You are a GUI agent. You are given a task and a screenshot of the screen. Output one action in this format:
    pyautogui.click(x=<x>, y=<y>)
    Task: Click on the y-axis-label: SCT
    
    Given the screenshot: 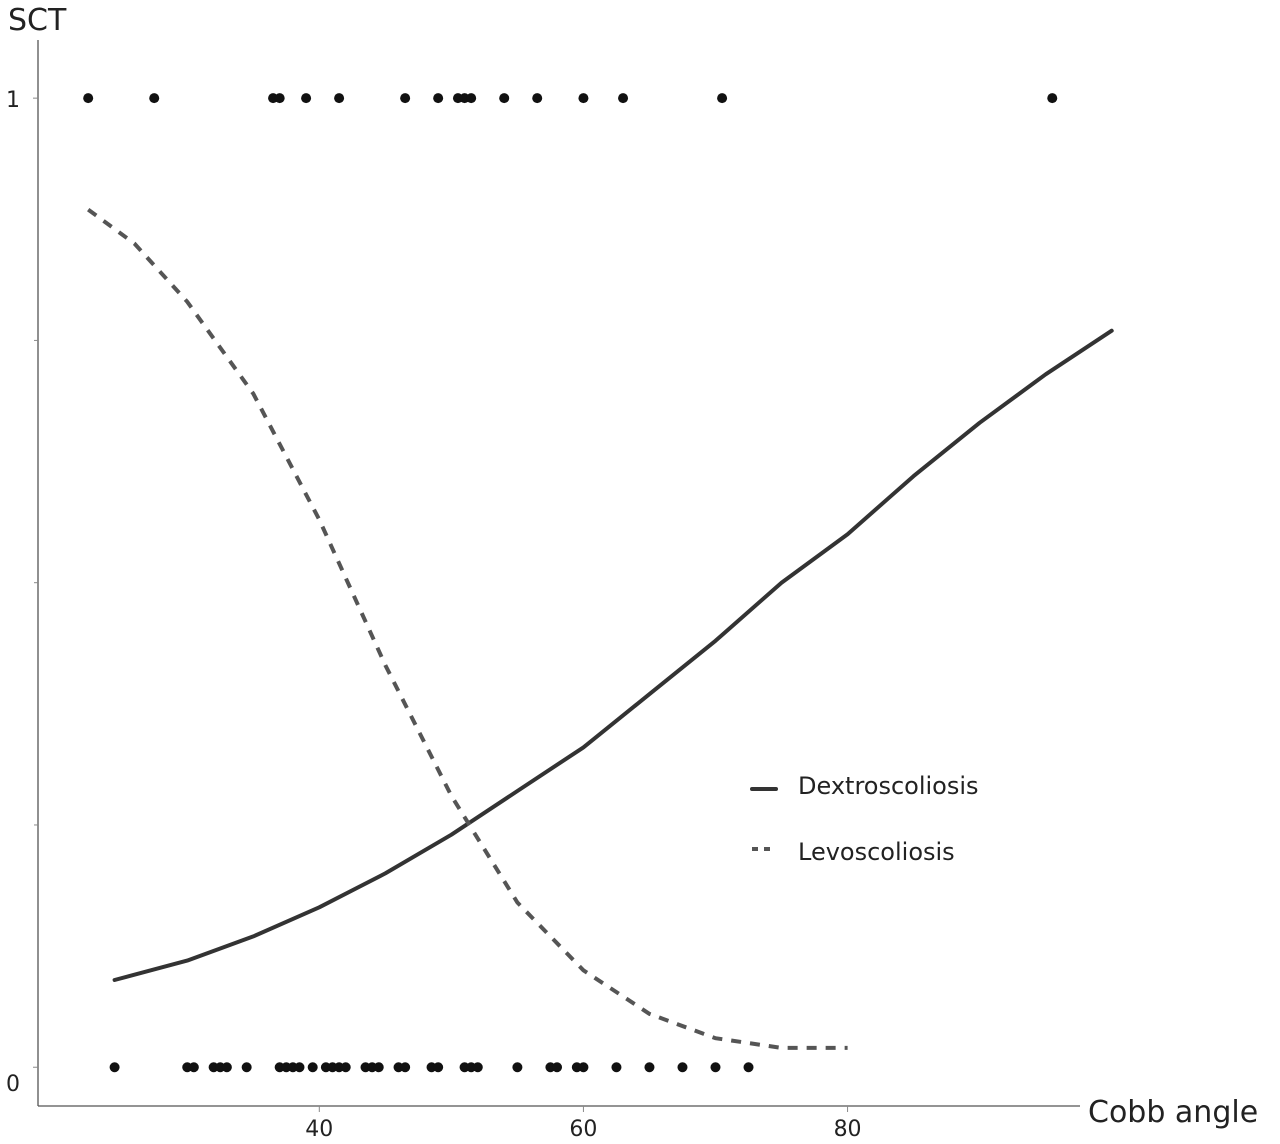 What is the action you would take?
    pyautogui.click(x=37, y=20)
    